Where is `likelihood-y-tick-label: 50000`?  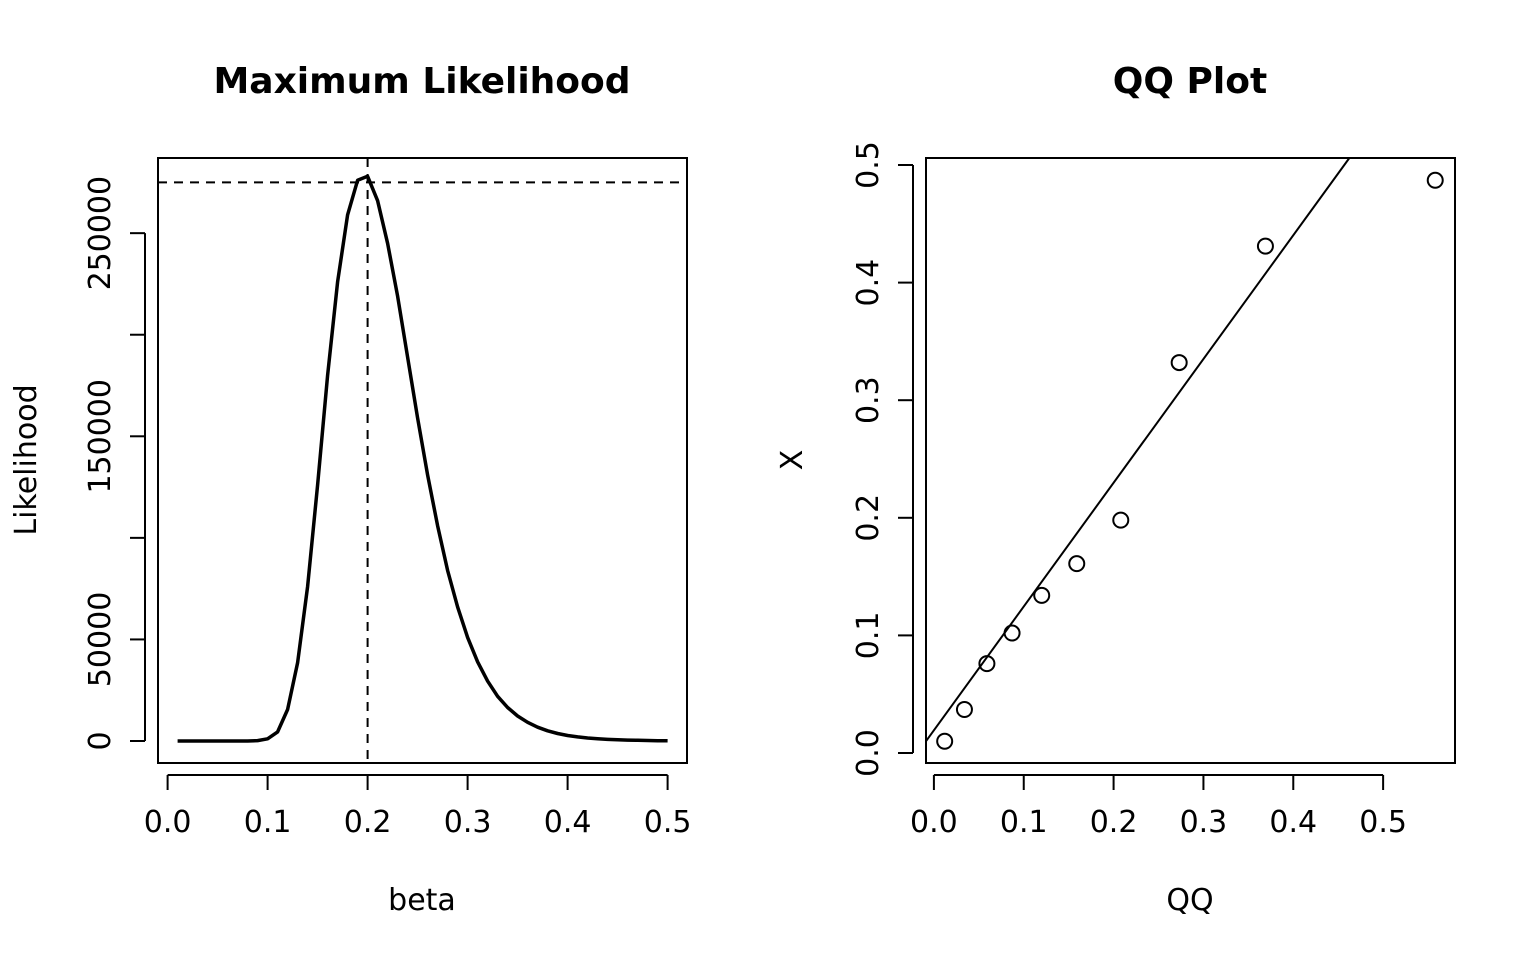
likelihood-y-tick-label: 50000 is located at coordinates (100, 639).